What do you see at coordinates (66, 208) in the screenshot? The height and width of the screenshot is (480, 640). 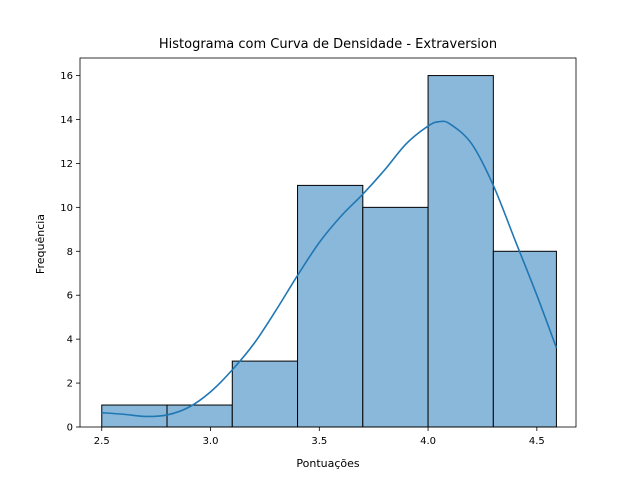 I see `y-tick-label: 10` at bounding box center [66, 208].